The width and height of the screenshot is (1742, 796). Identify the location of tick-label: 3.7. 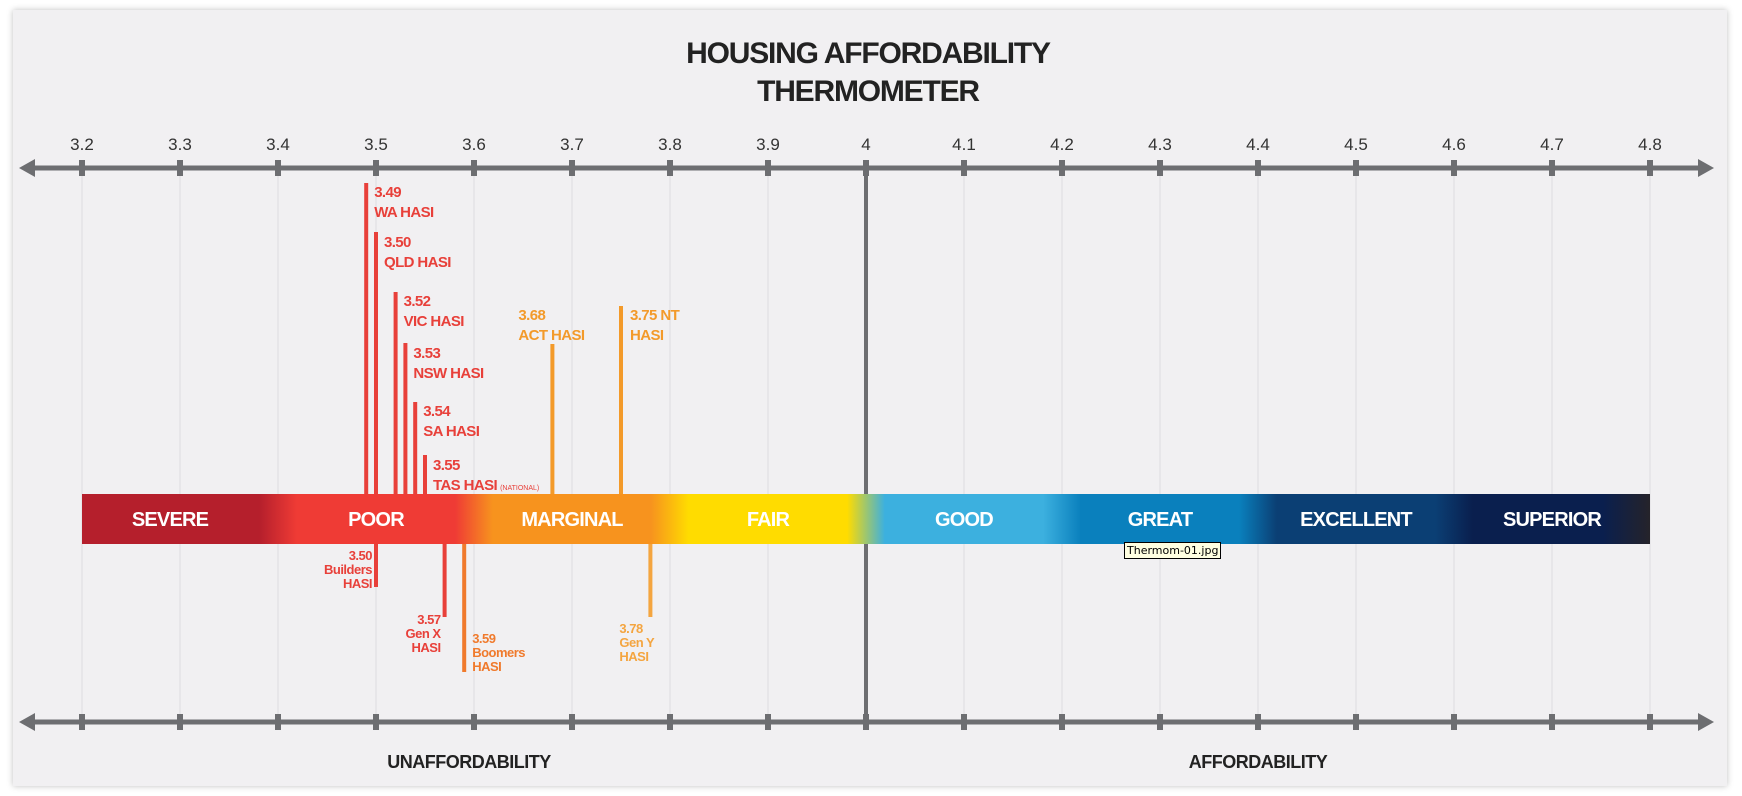
(572, 144).